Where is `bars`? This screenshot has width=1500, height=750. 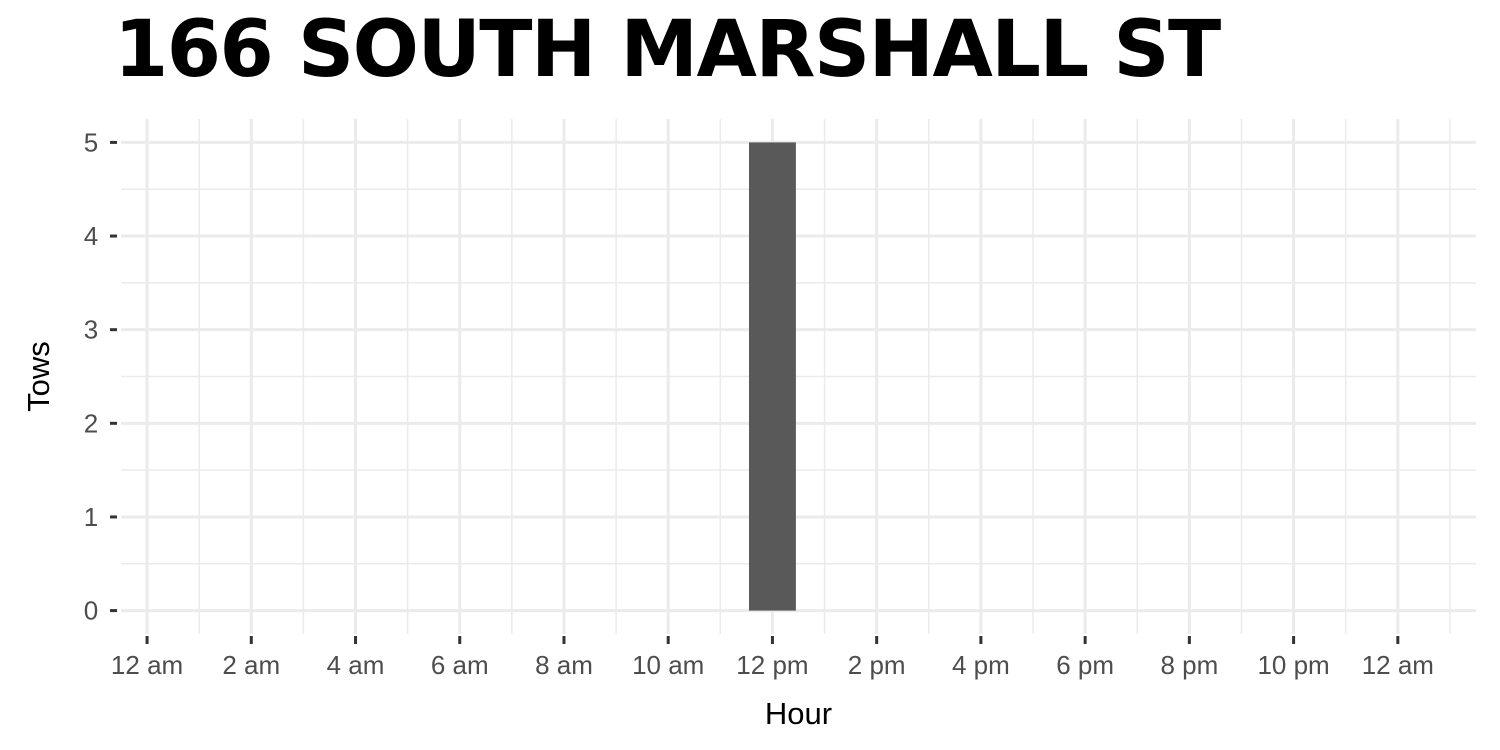 bars is located at coordinates (772, 376).